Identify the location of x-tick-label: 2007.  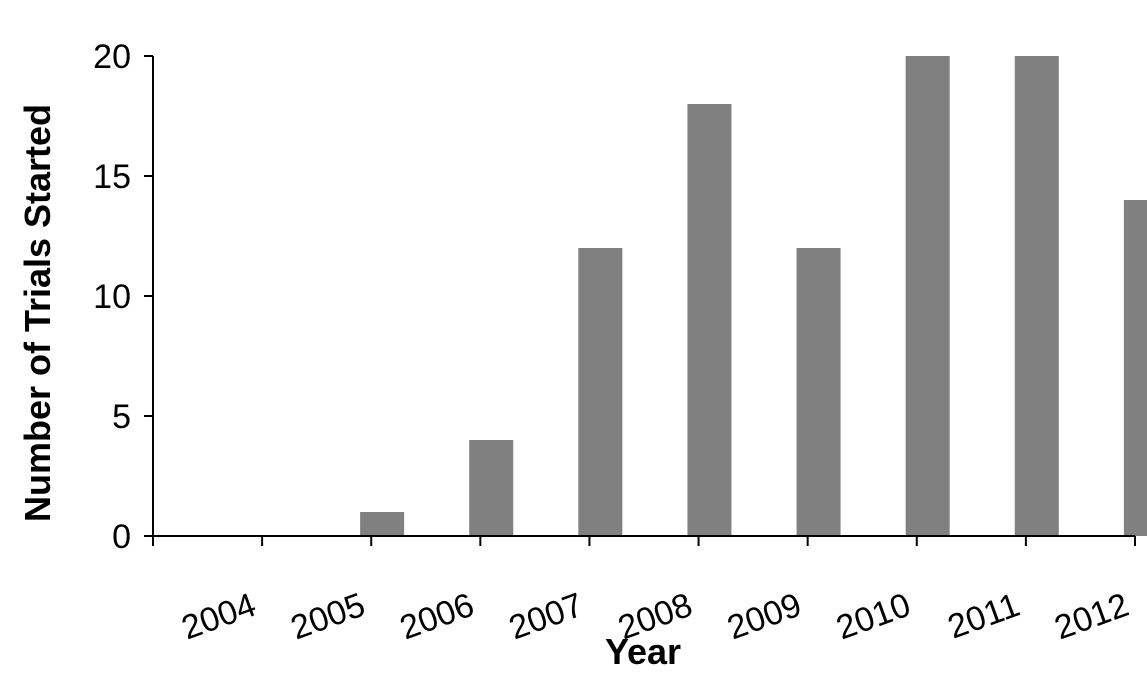
(546, 617).